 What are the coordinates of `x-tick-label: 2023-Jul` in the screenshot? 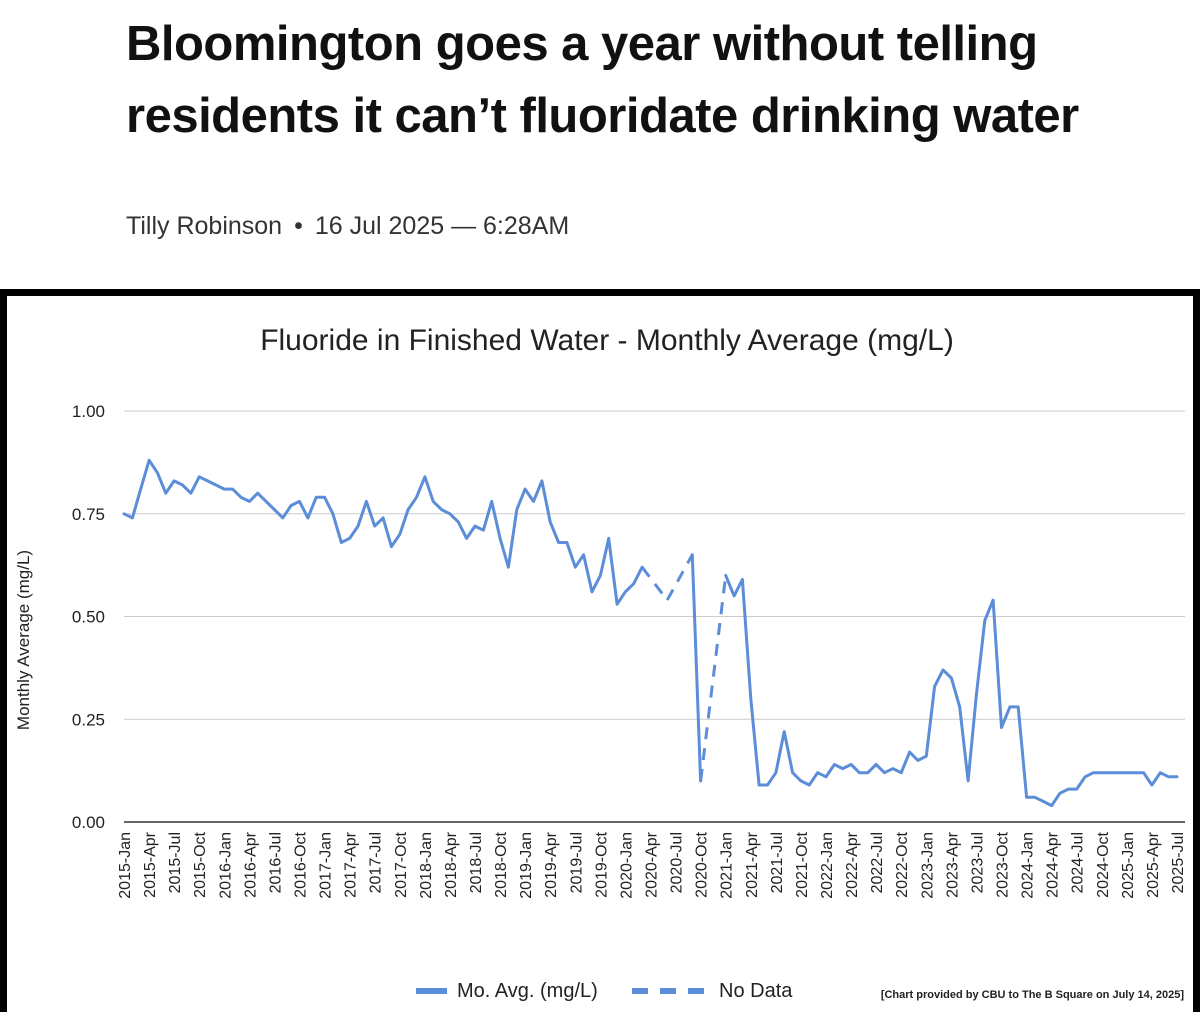 It's located at (977, 862).